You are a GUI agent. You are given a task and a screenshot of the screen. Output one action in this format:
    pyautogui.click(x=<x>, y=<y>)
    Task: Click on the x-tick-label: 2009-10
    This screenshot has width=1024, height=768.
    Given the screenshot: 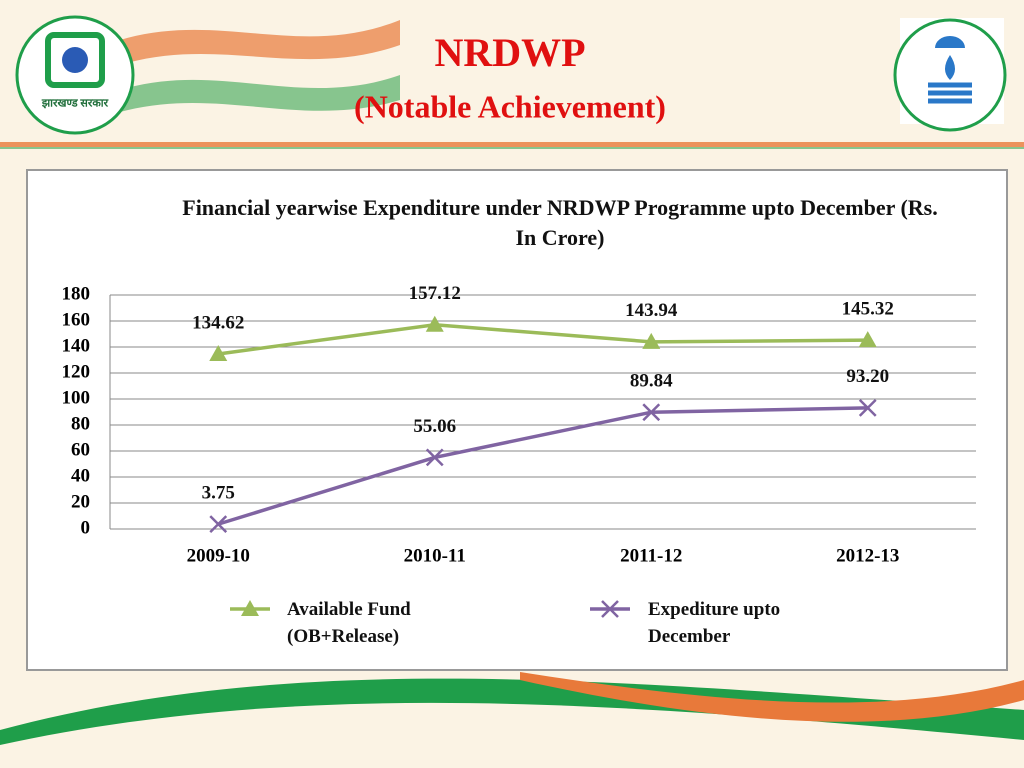 What is the action you would take?
    pyautogui.click(x=218, y=555)
    